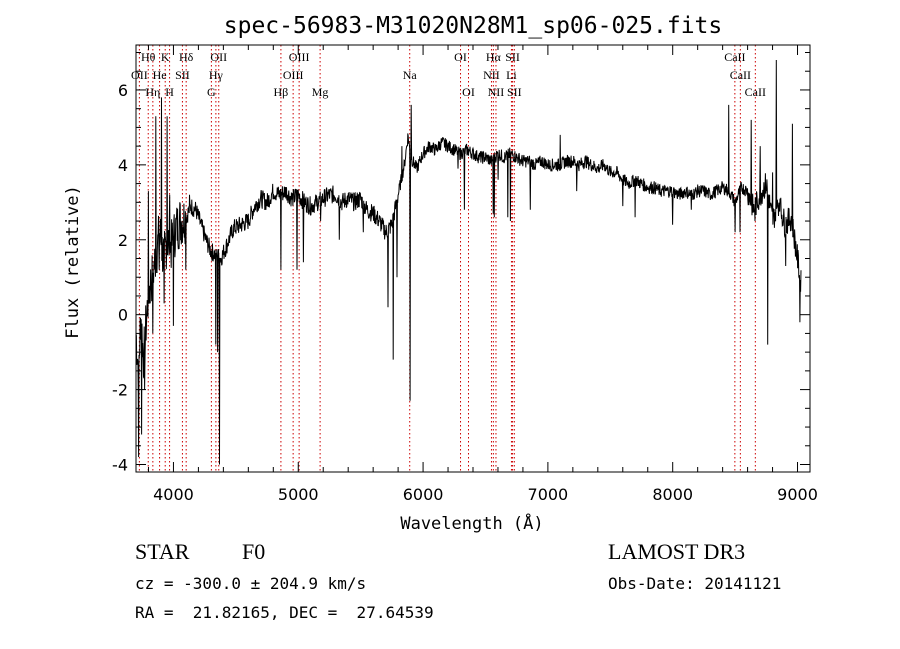  Describe the element at coordinates (548, 494) in the screenshot. I see `x-tick-label-3: 7000` at that location.